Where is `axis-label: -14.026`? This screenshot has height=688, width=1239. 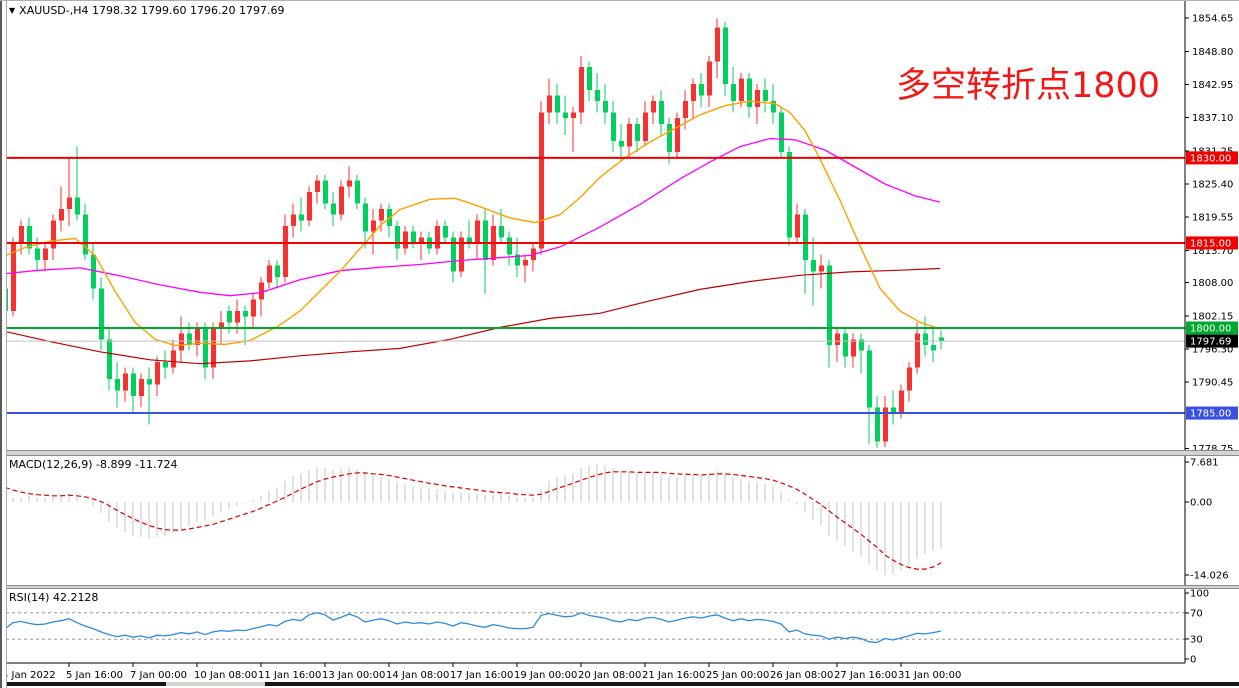
axis-label: -14.026 is located at coordinates (1209, 575).